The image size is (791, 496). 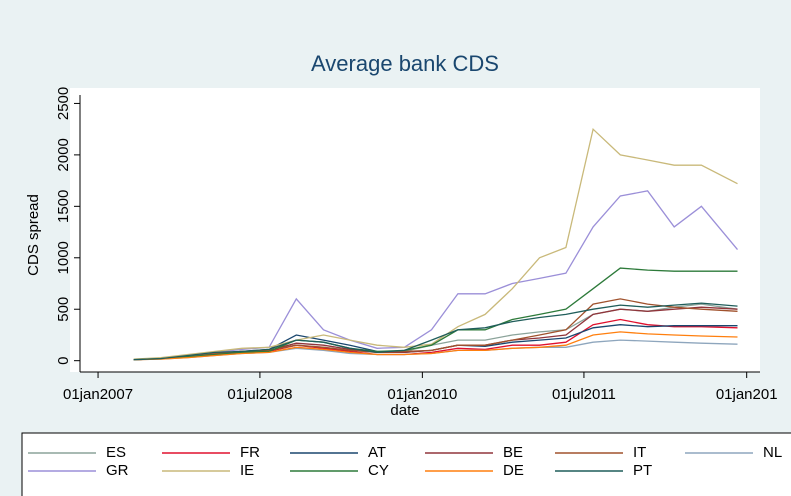 I want to click on legend-label: PT, so click(x=642, y=470).